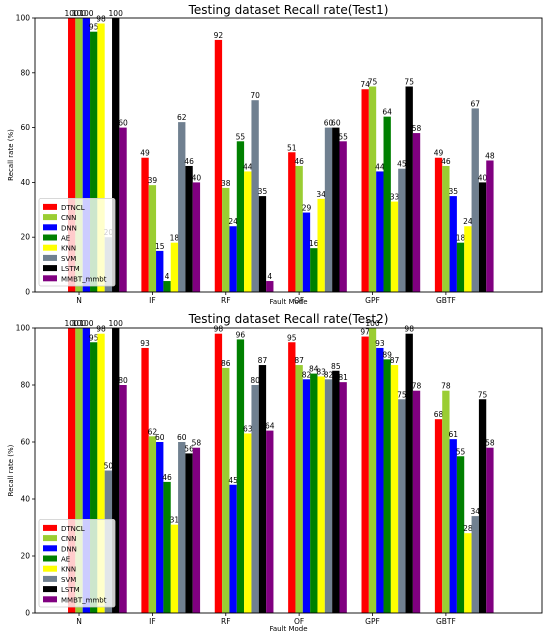 The image size is (550, 637). What do you see at coordinates (439, 414) in the screenshot?
I see `bar-value-label: 68` at bounding box center [439, 414].